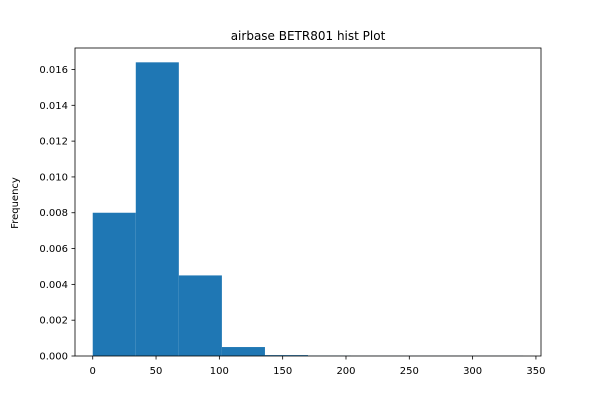 The height and width of the screenshot is (400, 600). What do you see at coordinates (53, 285) in the screenshot?
I see `y-tick-label: 0.004` at bounding box center [53, 285].